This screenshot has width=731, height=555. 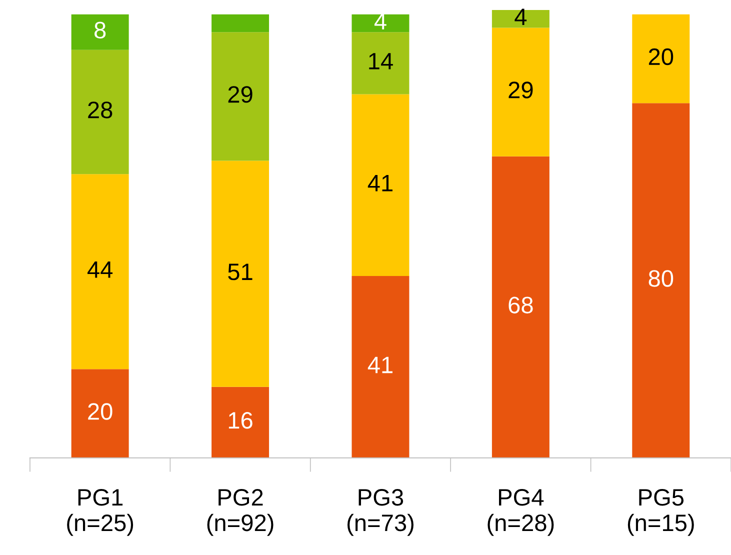 I want to click on data-label: 14, so click(x=381, y=61).